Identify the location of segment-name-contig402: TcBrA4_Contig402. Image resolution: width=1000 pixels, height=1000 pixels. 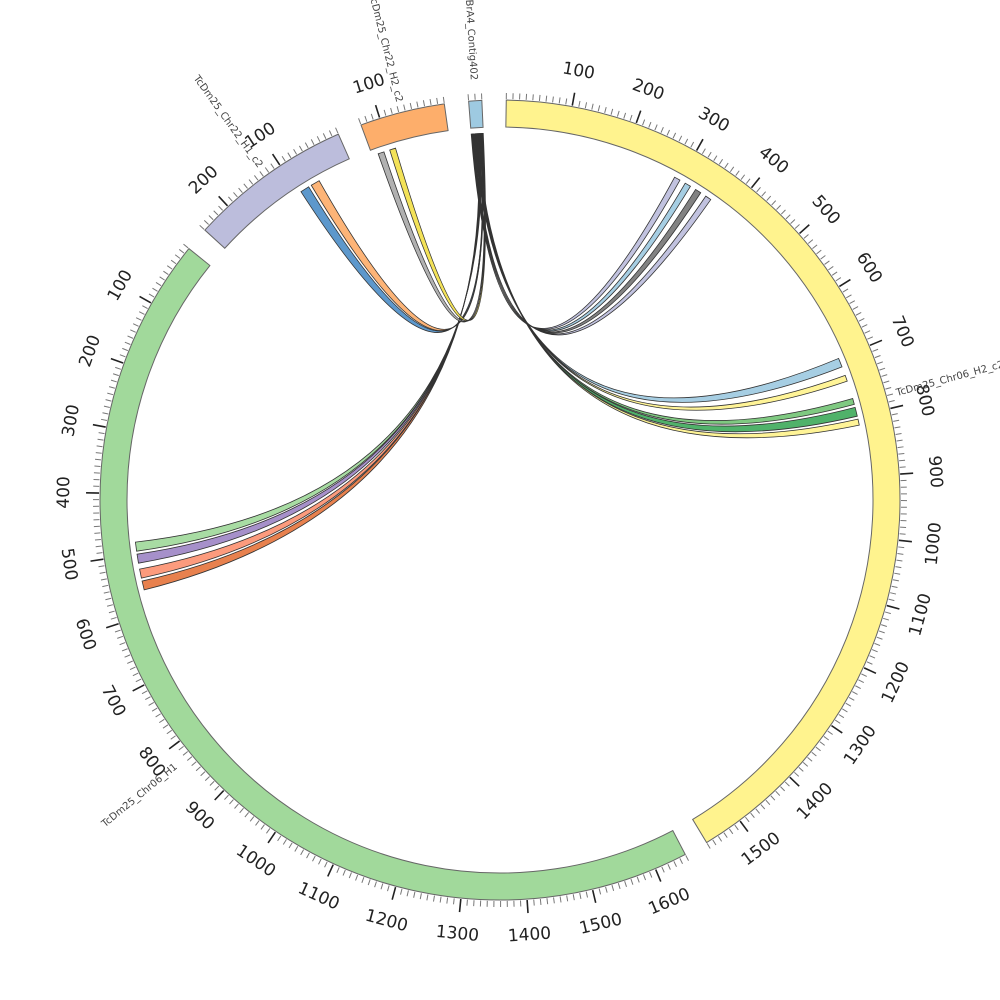
(470, 40).